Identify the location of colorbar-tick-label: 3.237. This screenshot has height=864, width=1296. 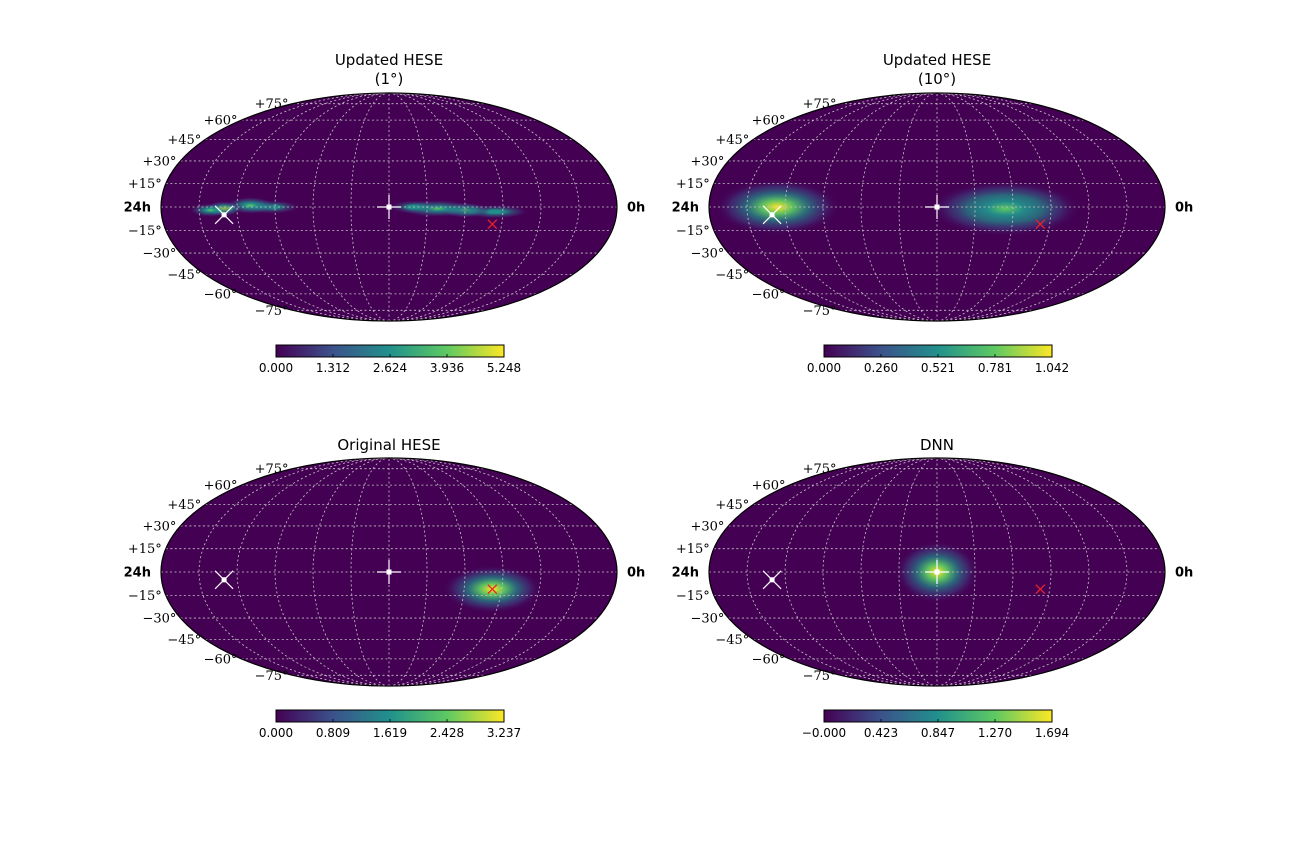
(504, 733).